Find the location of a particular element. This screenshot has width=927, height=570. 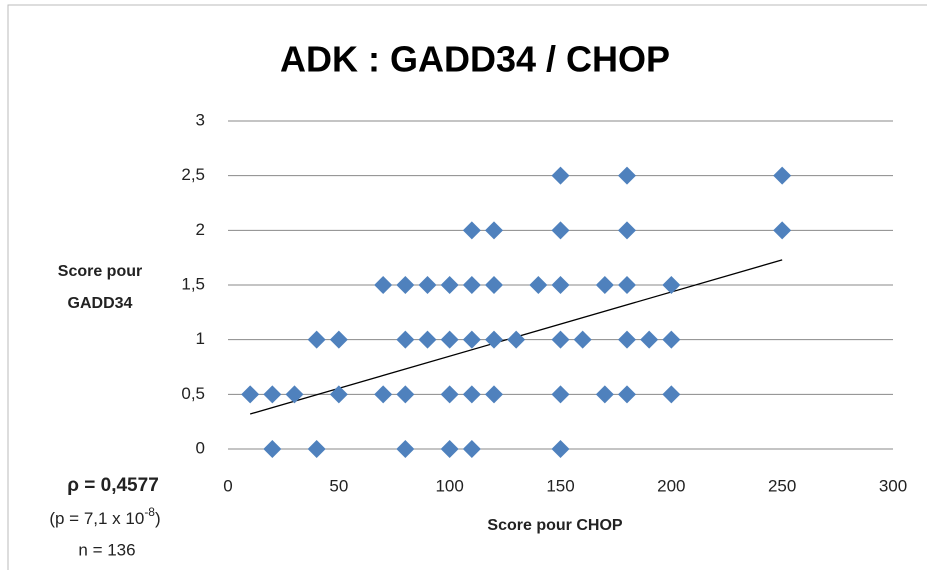

x-tick-label: 50 is located at coordinates (338, 485).